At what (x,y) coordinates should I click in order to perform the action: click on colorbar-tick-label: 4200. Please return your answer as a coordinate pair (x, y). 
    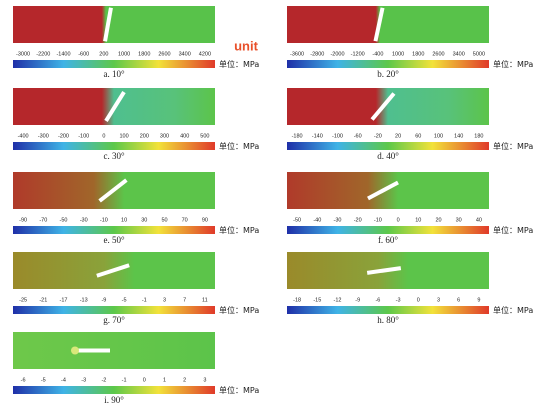
    Looking at the image, I should click on (205, 54).